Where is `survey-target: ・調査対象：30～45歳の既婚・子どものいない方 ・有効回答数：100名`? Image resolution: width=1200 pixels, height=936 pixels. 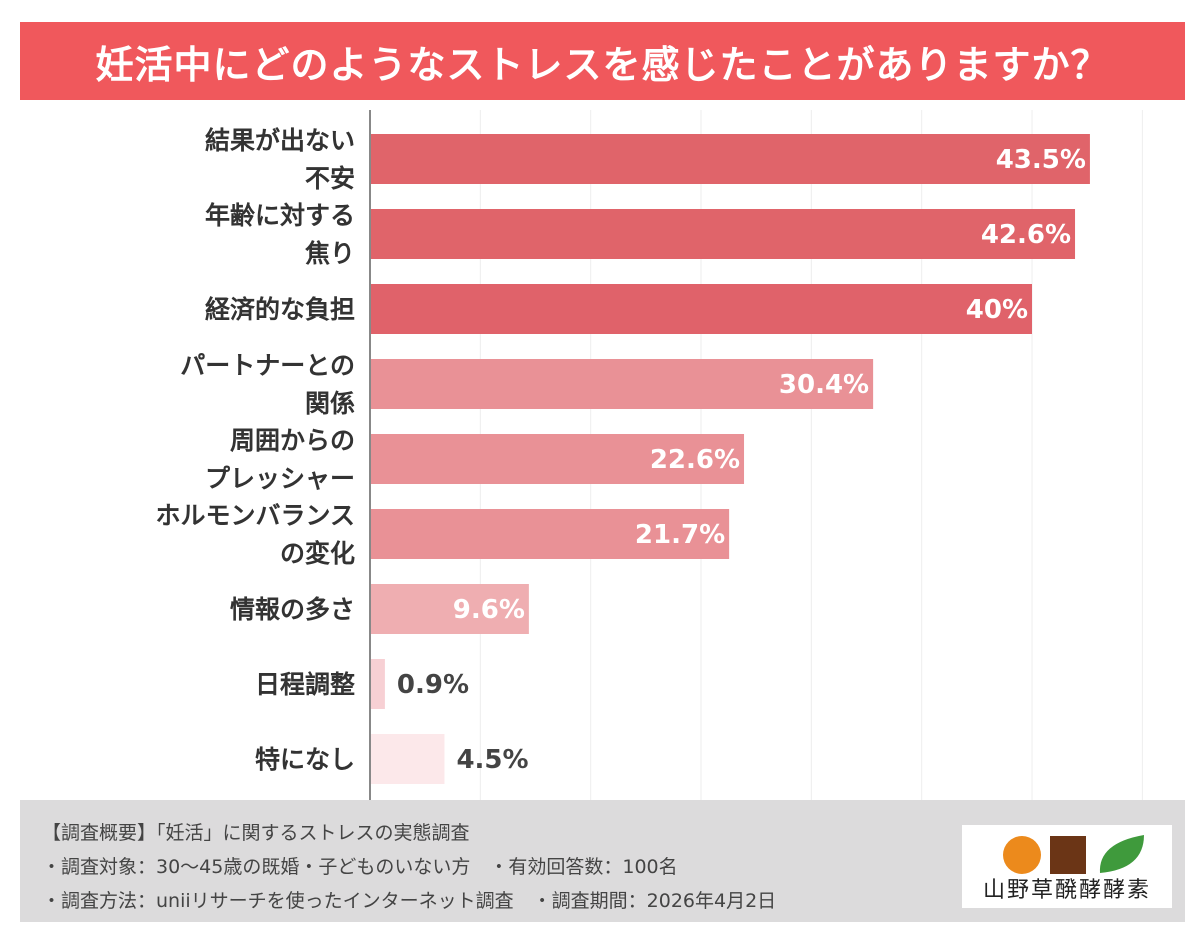 survey-target: ・調査対象：30～45歳の既婚・子どものいない方 ・有効回答数：100名 is located at coordinates (360, 867).